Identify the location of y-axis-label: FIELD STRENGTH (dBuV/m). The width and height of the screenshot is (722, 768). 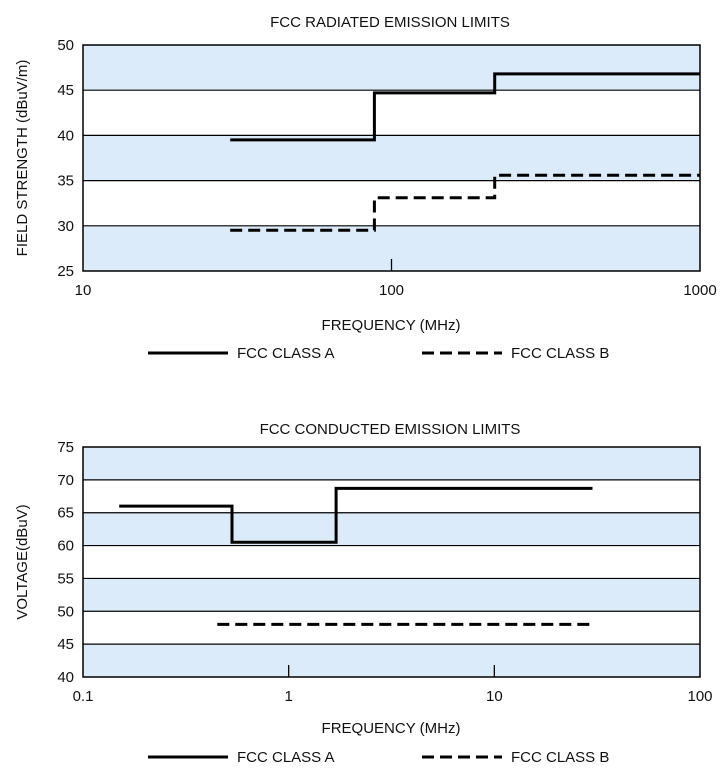
(22, 158).